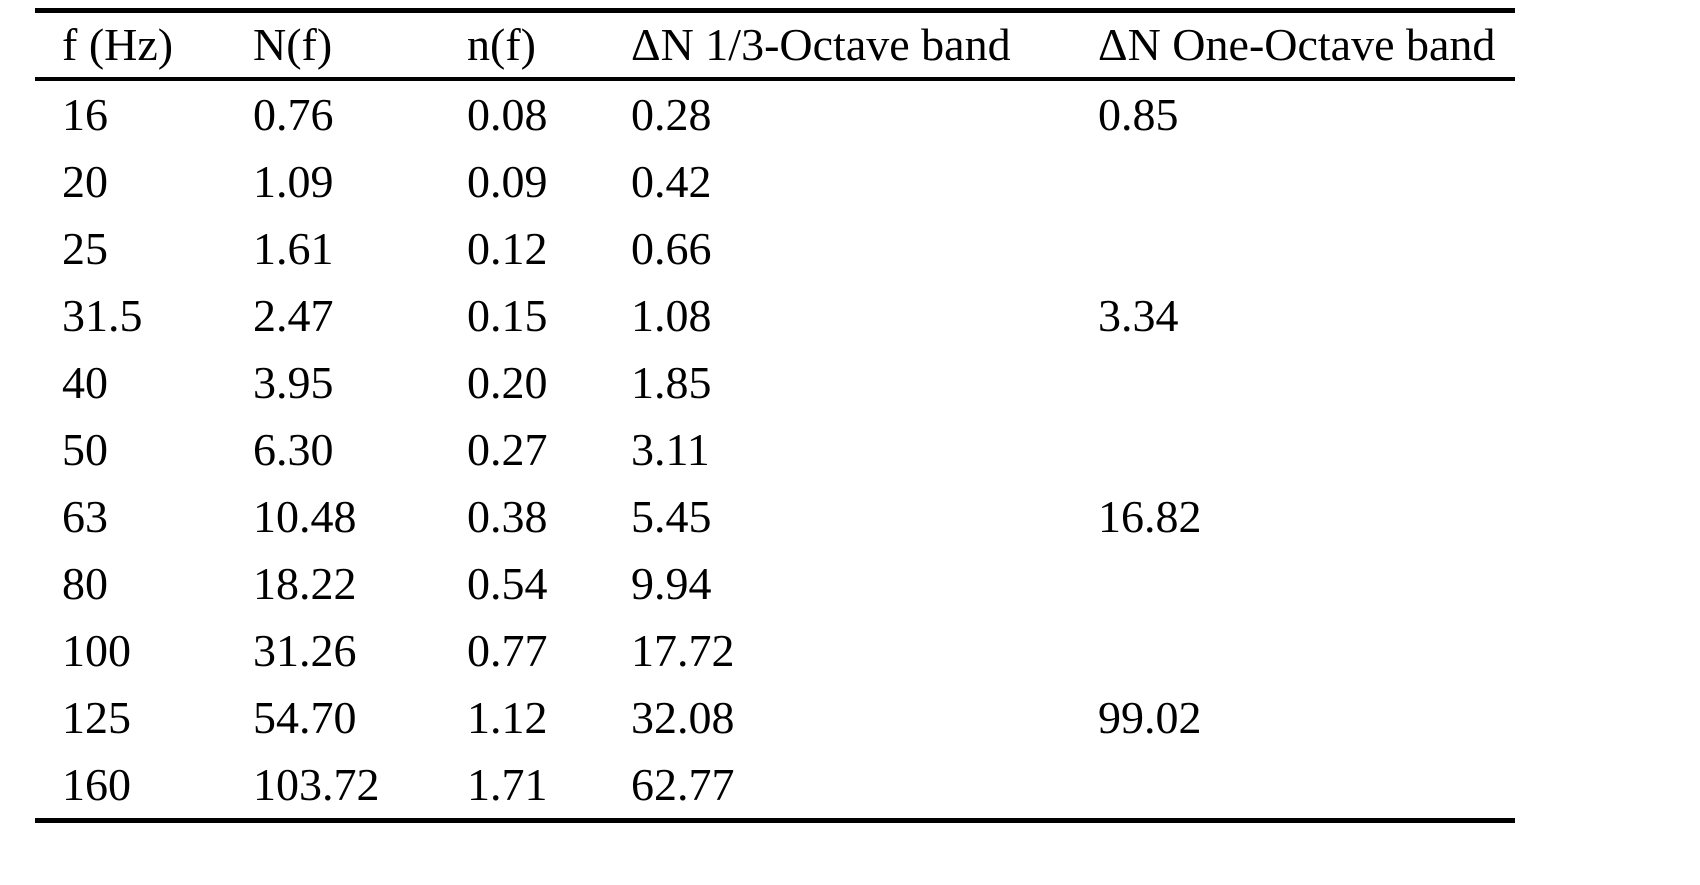  What do you see at coordinates (293, 114) in the screenshot?
I see `table-cell: 0.76` at bounding box center [293, 114].